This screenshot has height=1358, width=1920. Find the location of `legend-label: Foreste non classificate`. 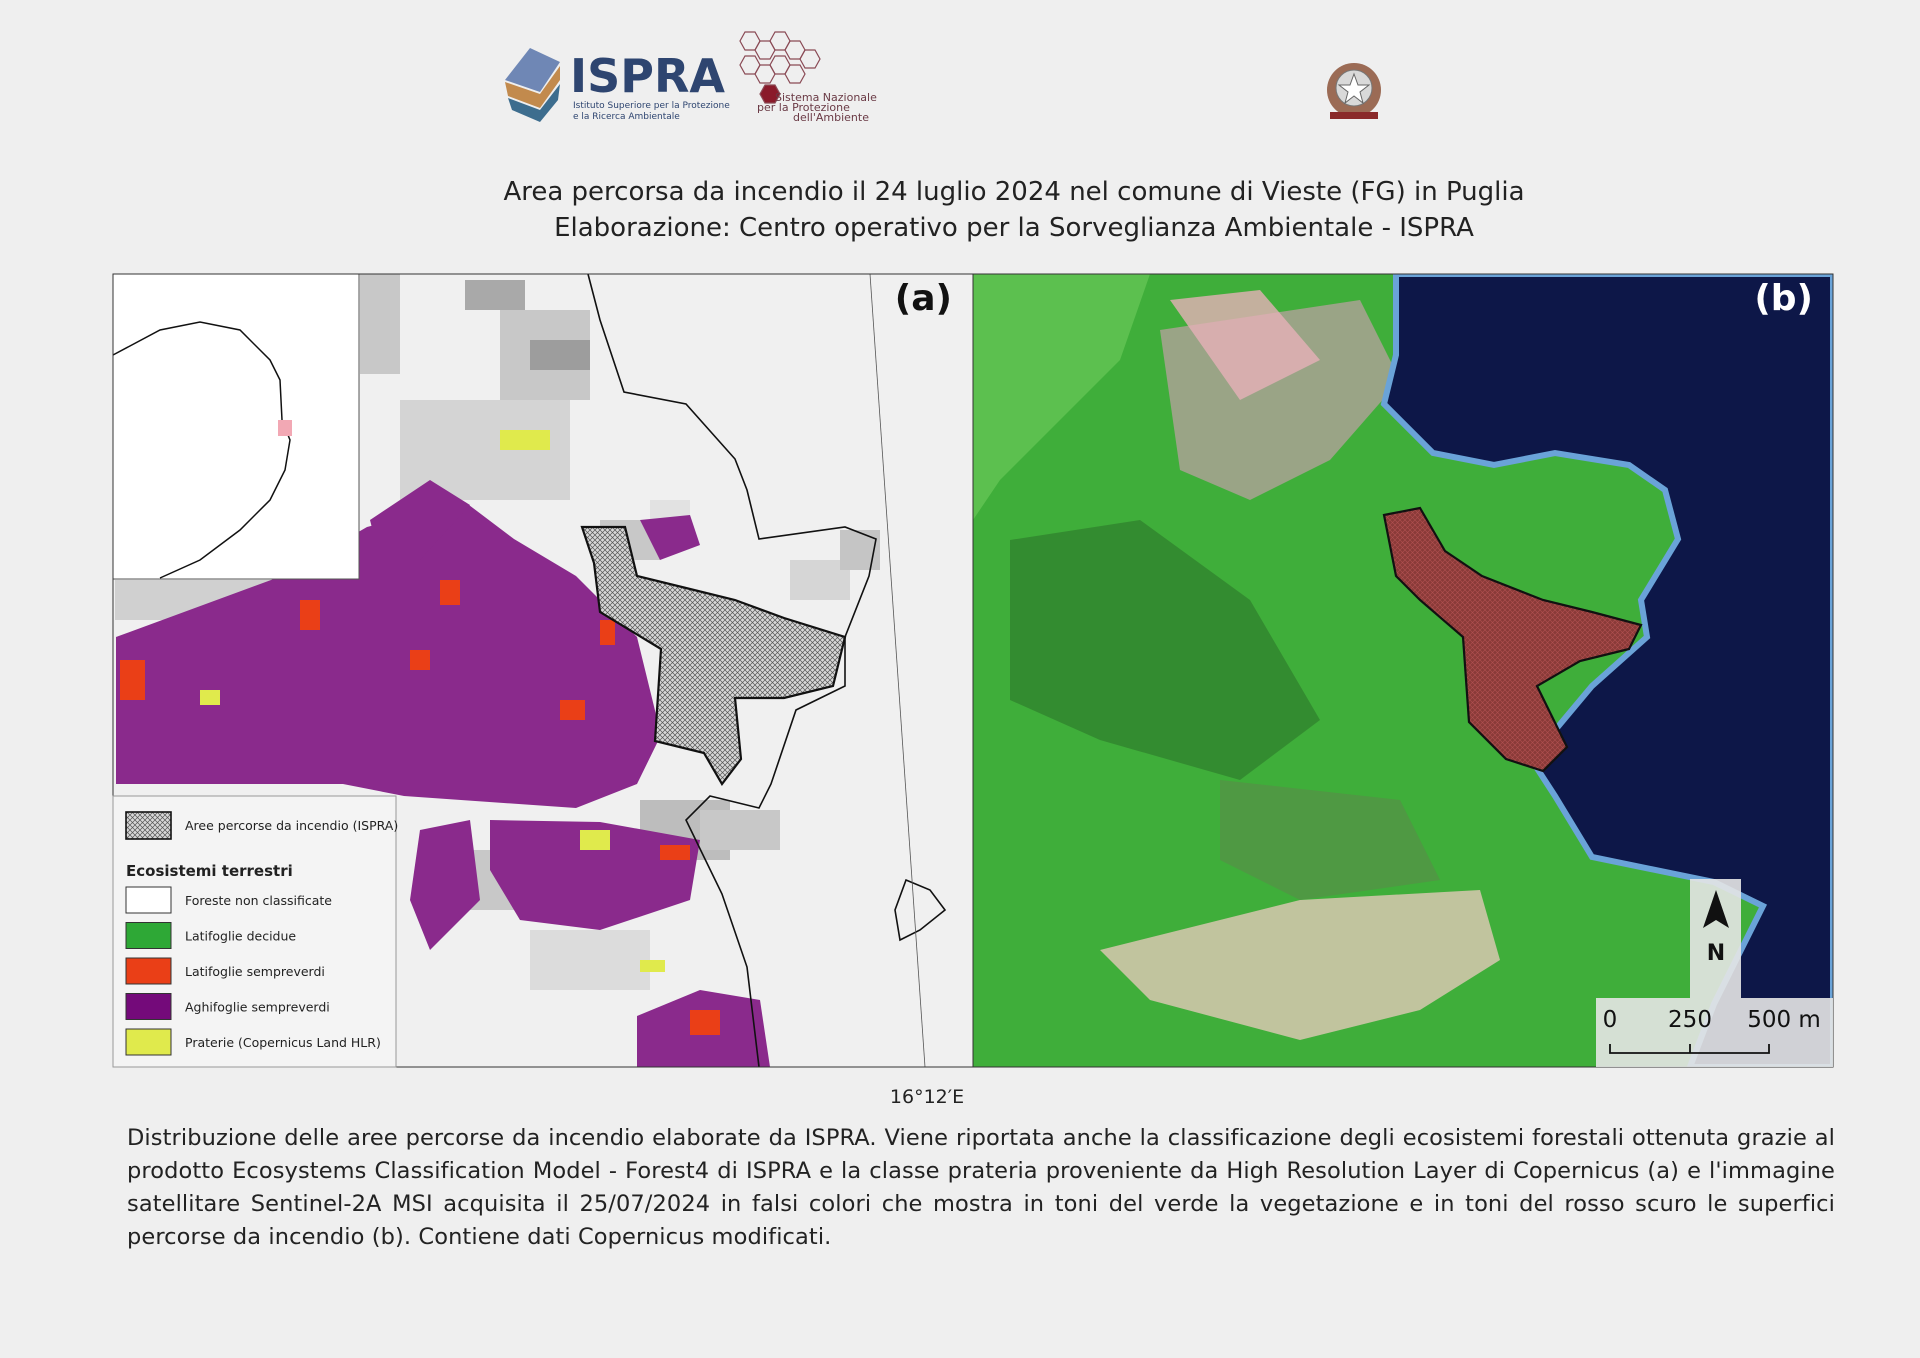

legend-label: Foreste non classificate is located at coordinates (258, 900).